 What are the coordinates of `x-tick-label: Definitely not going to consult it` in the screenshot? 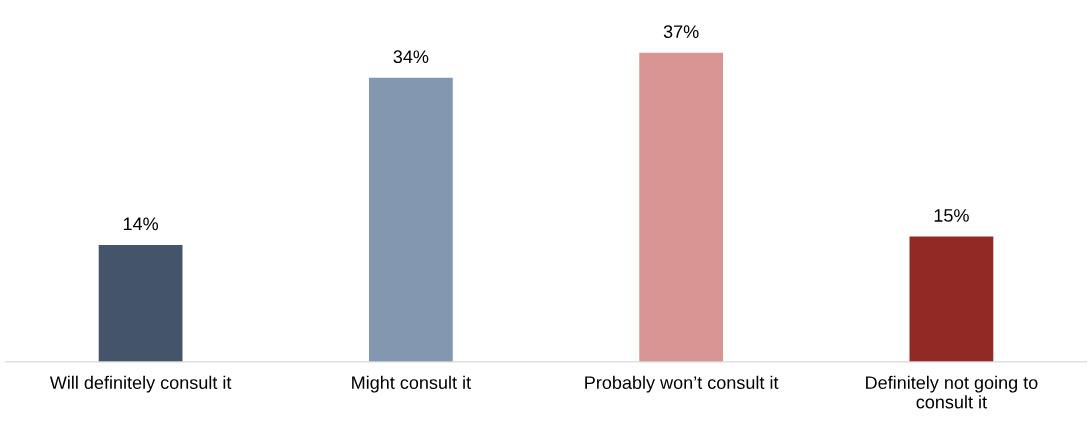 It's located at (952, 392).